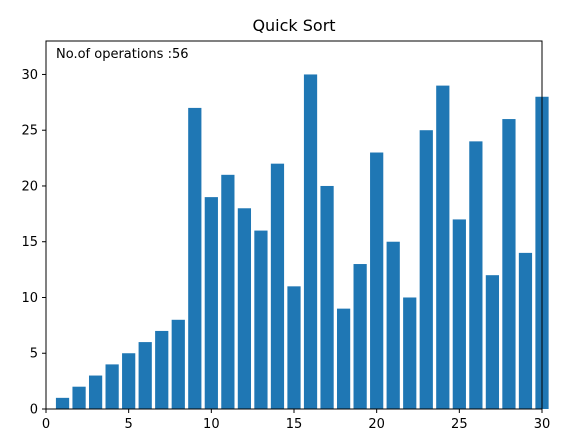  Describe the element at coordinates (29, 298) in the screenshot. I see `y-tick-label: 10` at that location.